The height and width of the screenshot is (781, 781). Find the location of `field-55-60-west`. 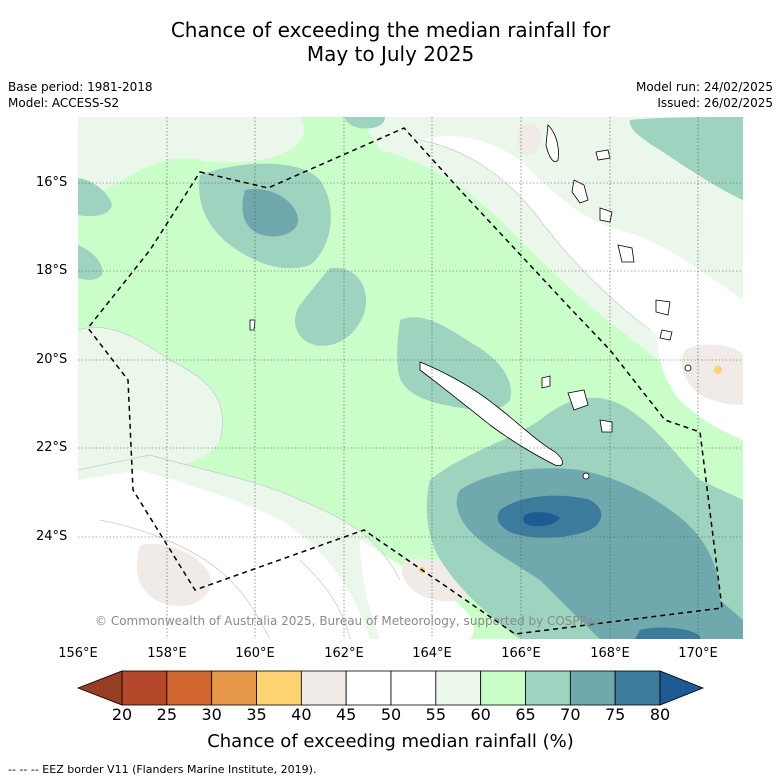

field-55-60-west is located at coordinates (150, 398).